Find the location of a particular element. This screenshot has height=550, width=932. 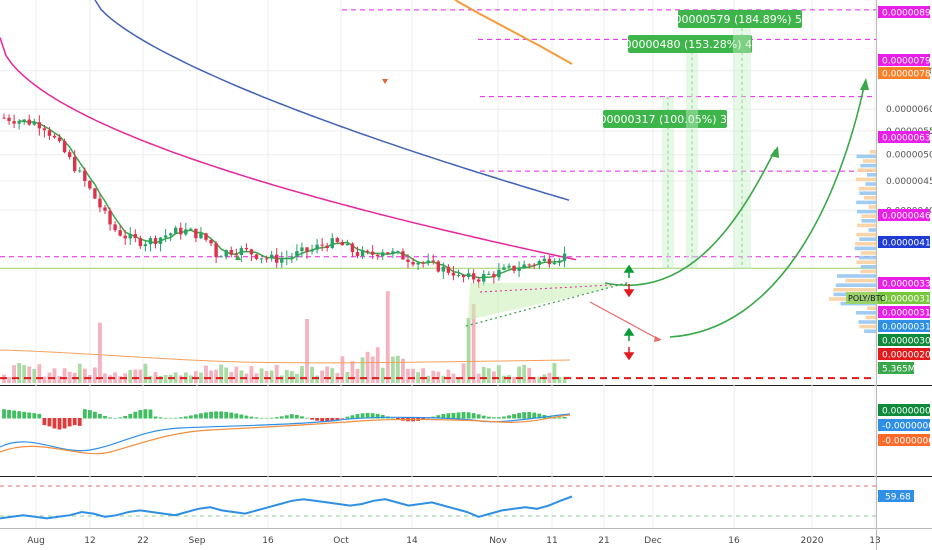

x-tick-2: 22 is located at coordinates (142, 541).